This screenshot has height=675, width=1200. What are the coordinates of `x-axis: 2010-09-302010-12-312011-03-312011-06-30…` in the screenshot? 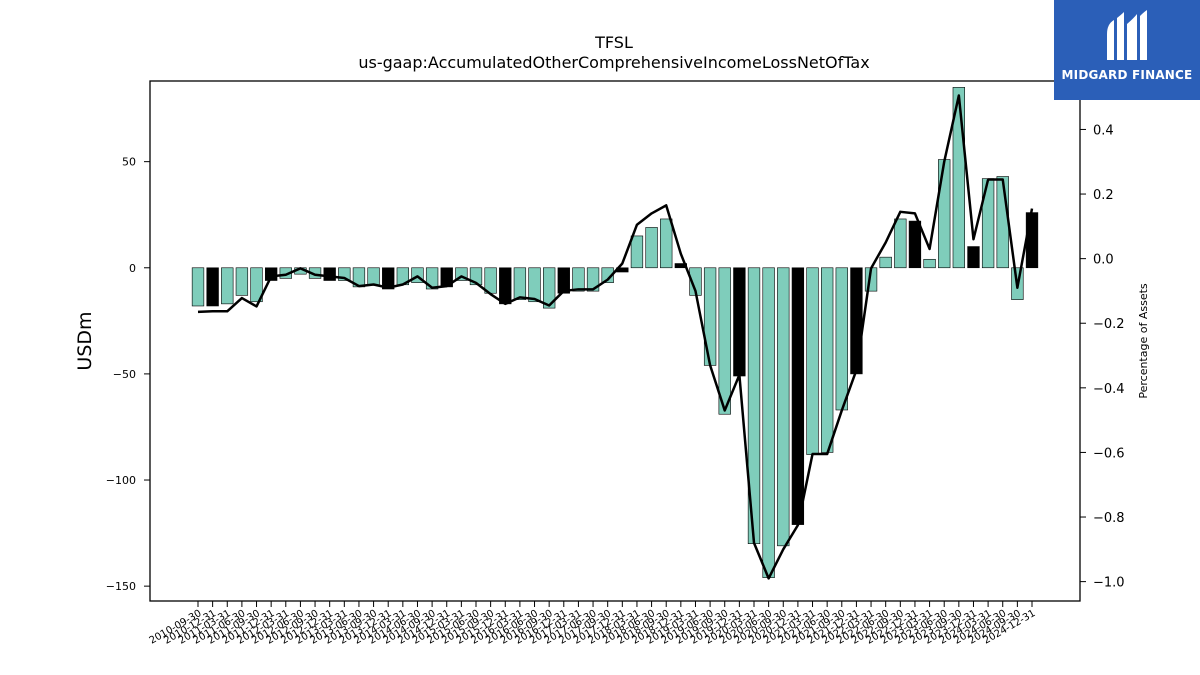 It's located at (593, 624).